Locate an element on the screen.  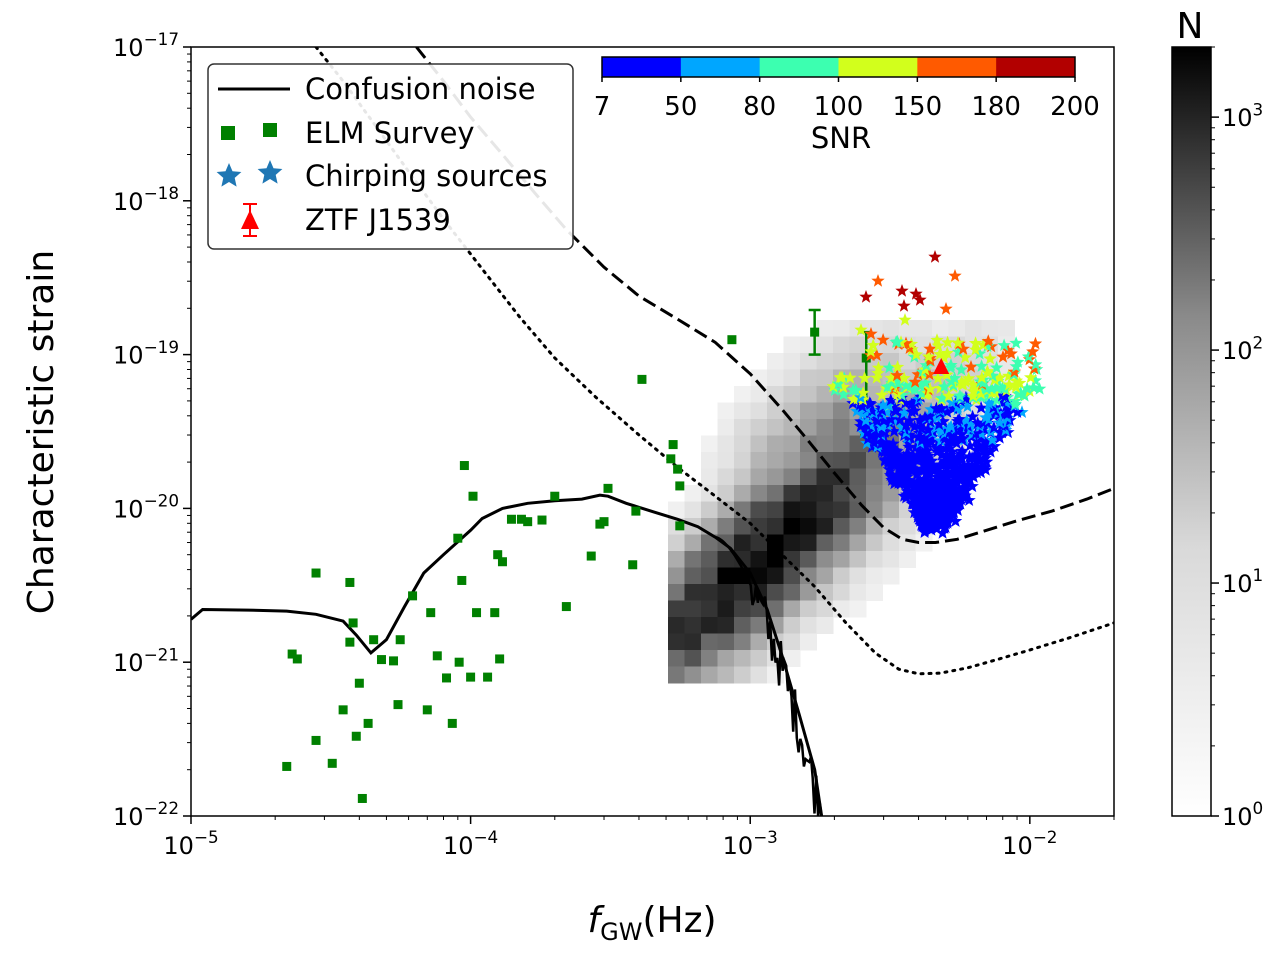
ztf-j1539-point is located at coordinates (941, 366).